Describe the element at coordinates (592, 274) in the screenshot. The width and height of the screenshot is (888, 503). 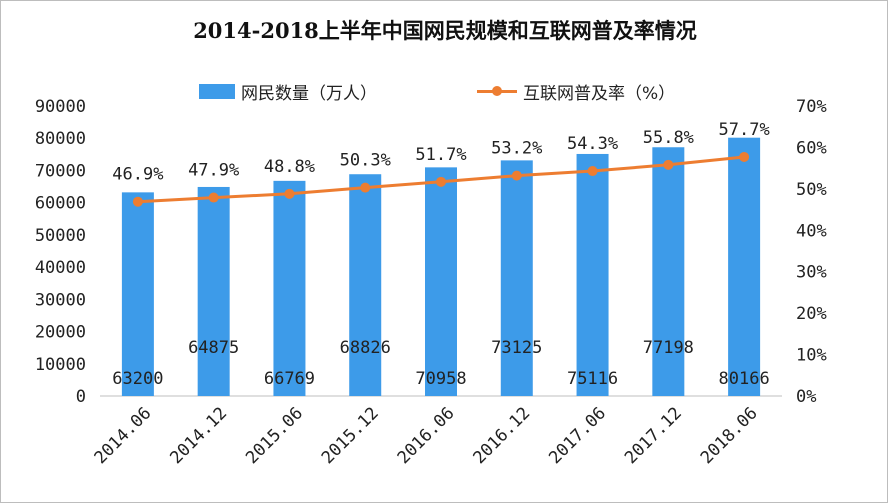
I see `bar-2017.06` at that location.